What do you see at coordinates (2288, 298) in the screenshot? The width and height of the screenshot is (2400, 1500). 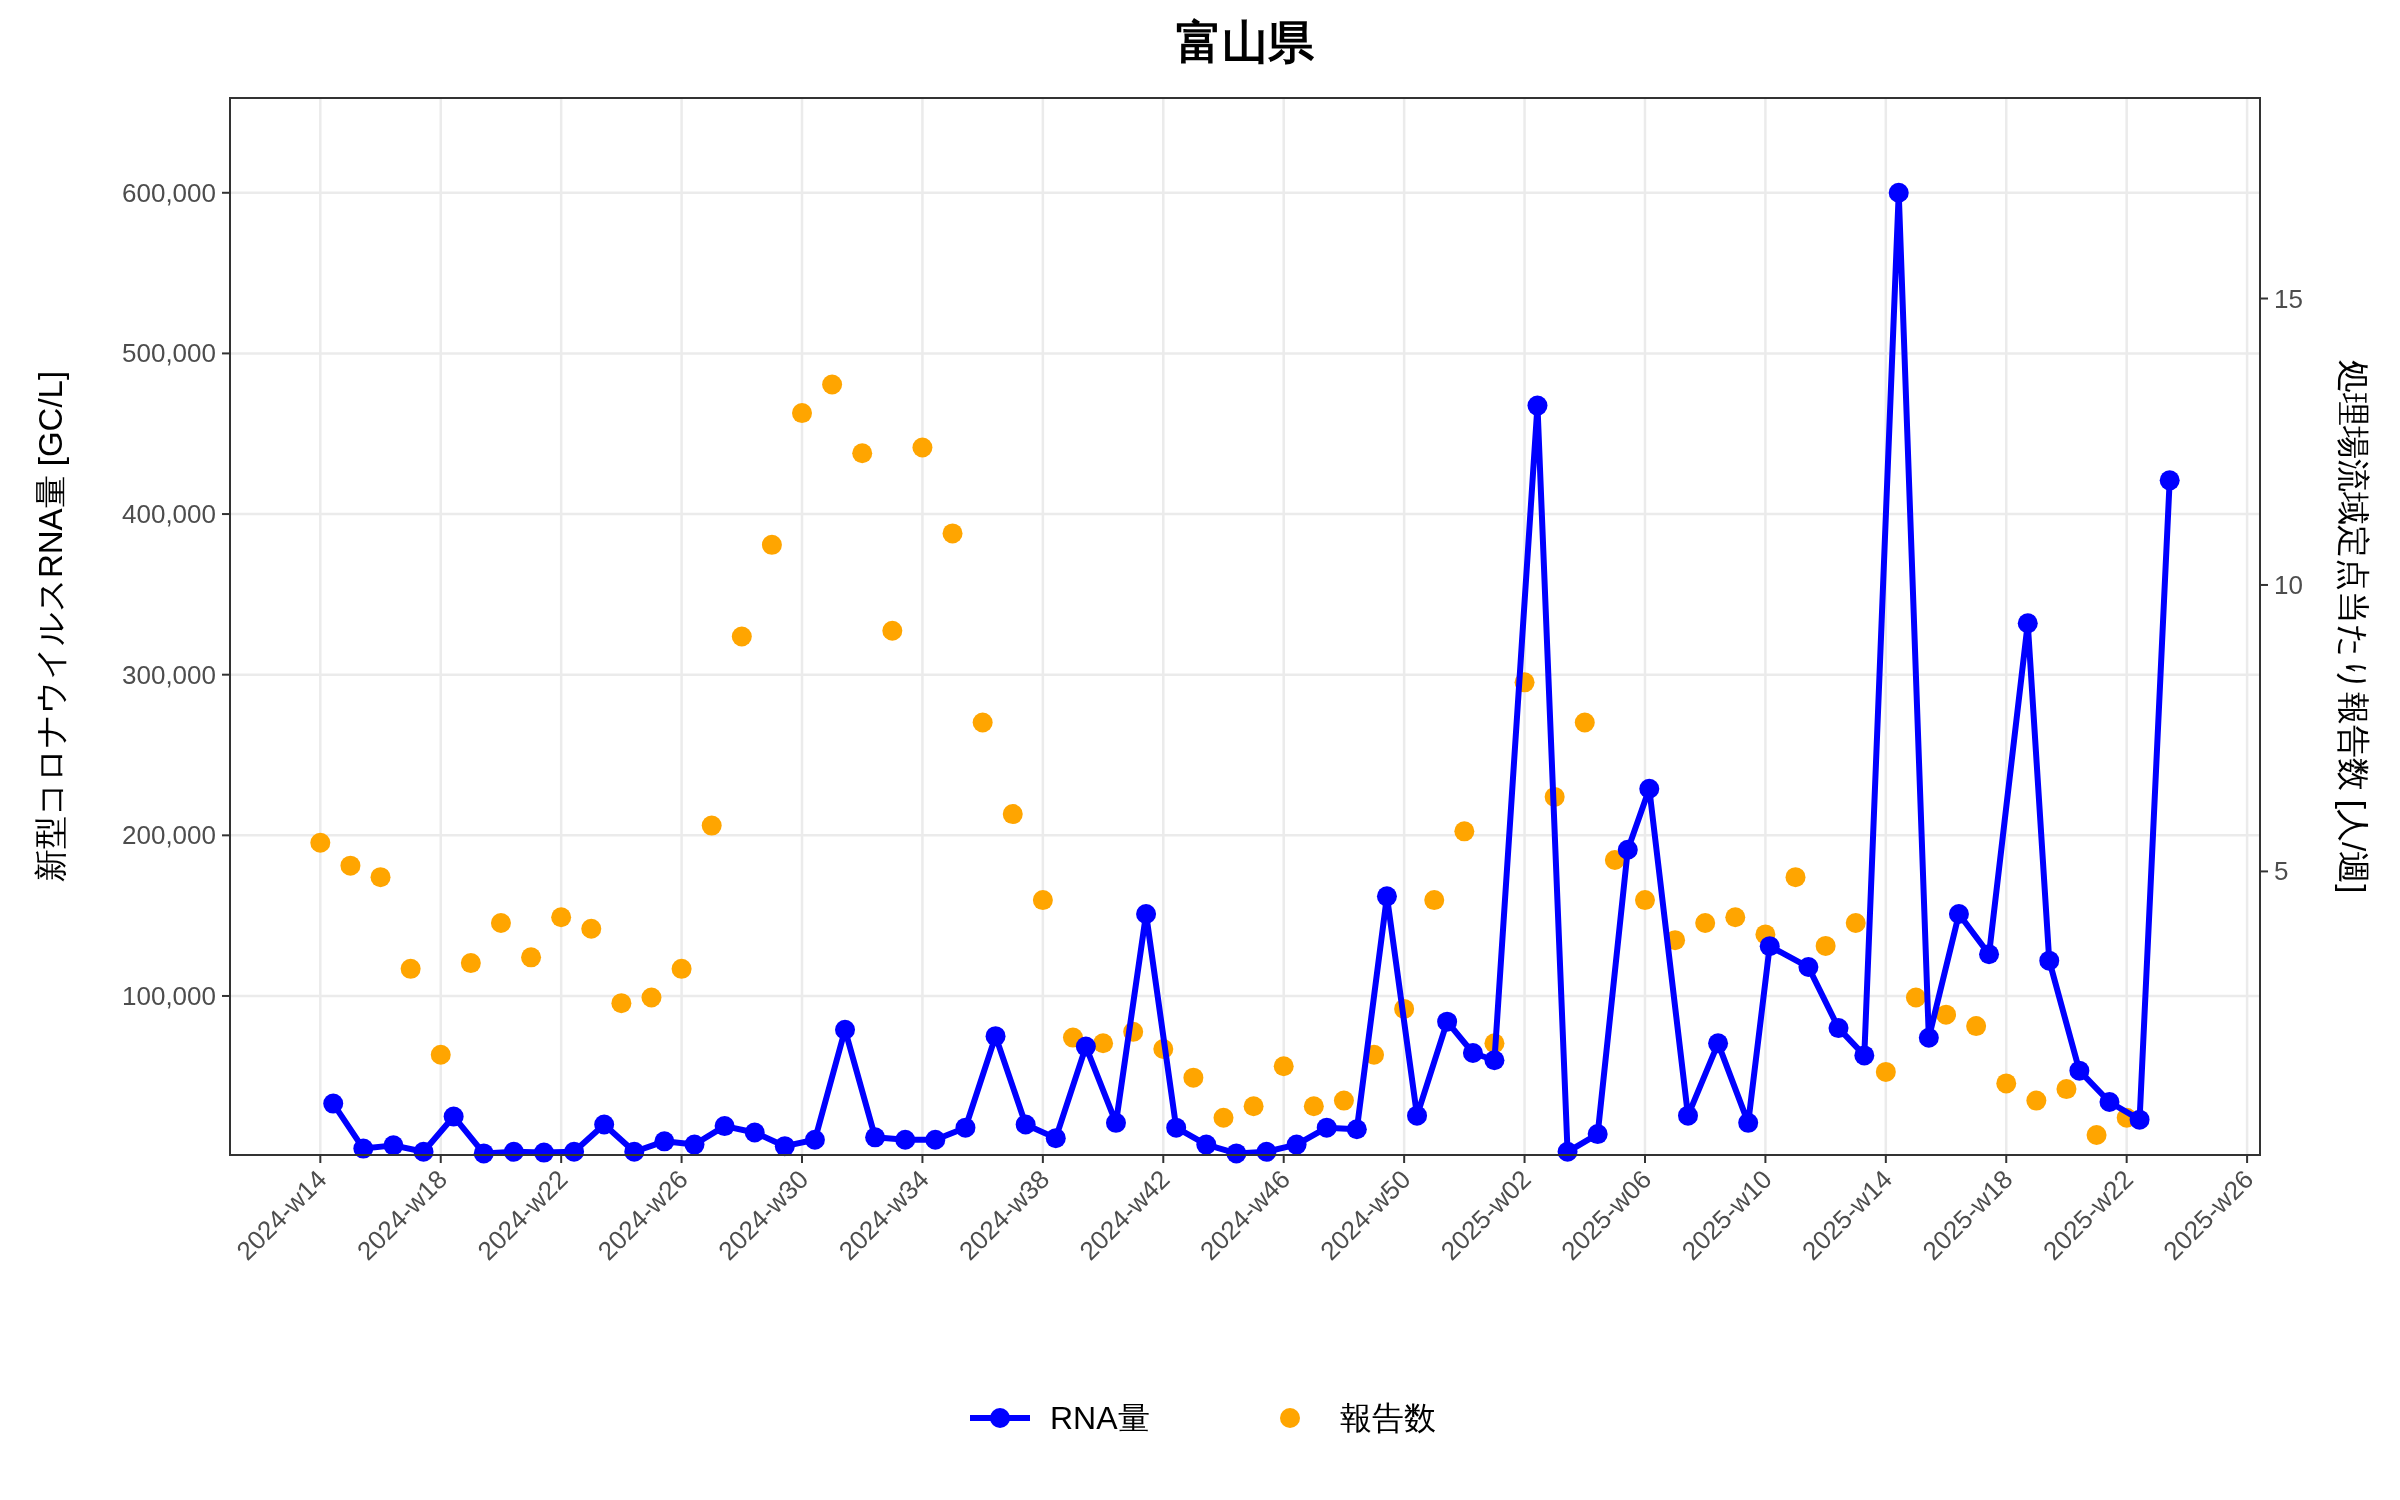 I see `y2-tick-label: 15` at bounding box center [2288, 298].